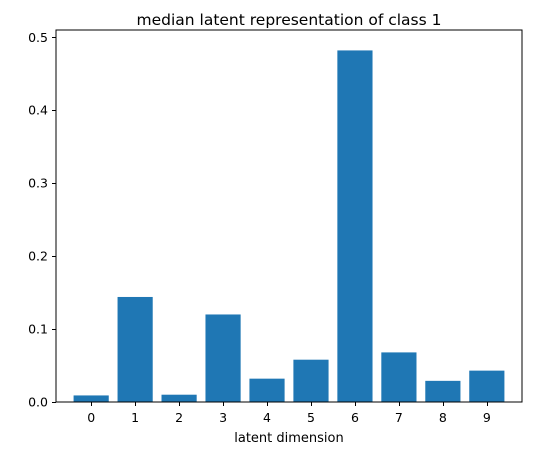 This screenshot has height=455, width=547. What do you see at coordinates (288, 20) in the screenshot?
I see `chart-title: median latent representation of class 1` at bounding box center [288, 20].